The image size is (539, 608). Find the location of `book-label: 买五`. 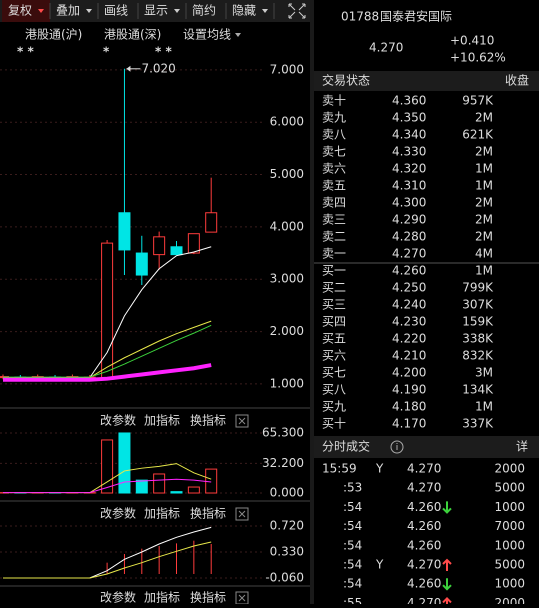

book-label: 买五 is located at coordinates (334, 339).